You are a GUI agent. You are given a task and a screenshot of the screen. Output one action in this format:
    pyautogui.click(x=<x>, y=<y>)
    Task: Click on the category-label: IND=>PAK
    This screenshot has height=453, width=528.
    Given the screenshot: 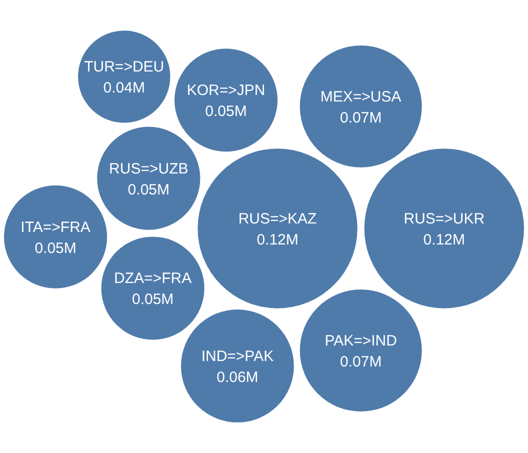 What is the action you would take?
    pyautogui.click(x=237, y=356)
    